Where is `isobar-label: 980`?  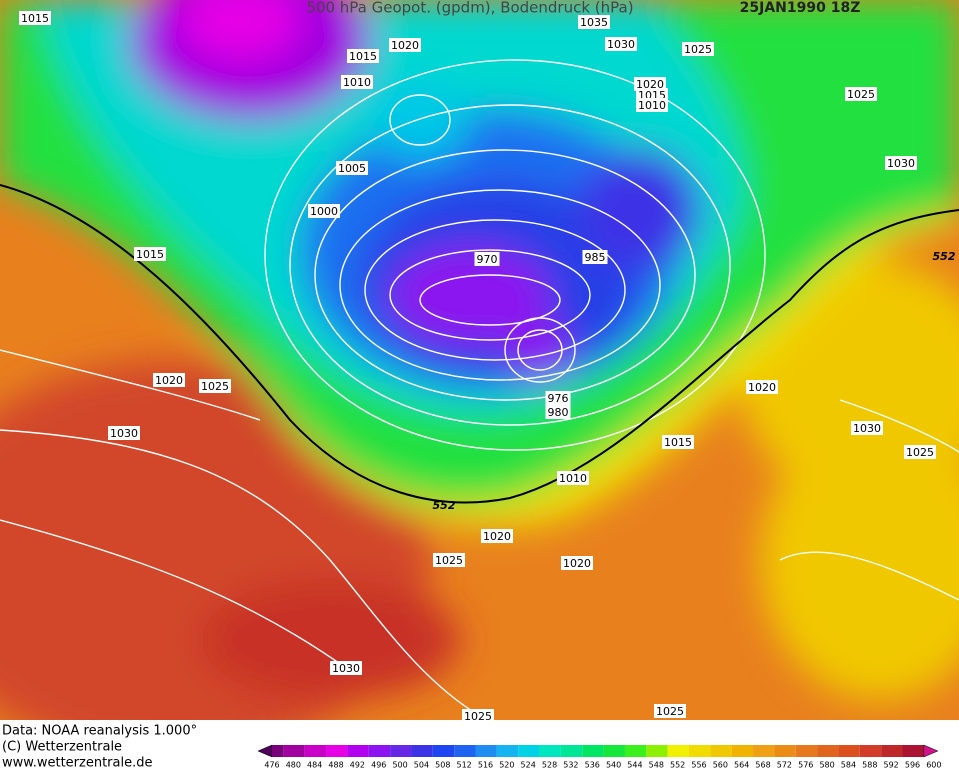
isobar-label: 980 is located at coordinates (558, 412).